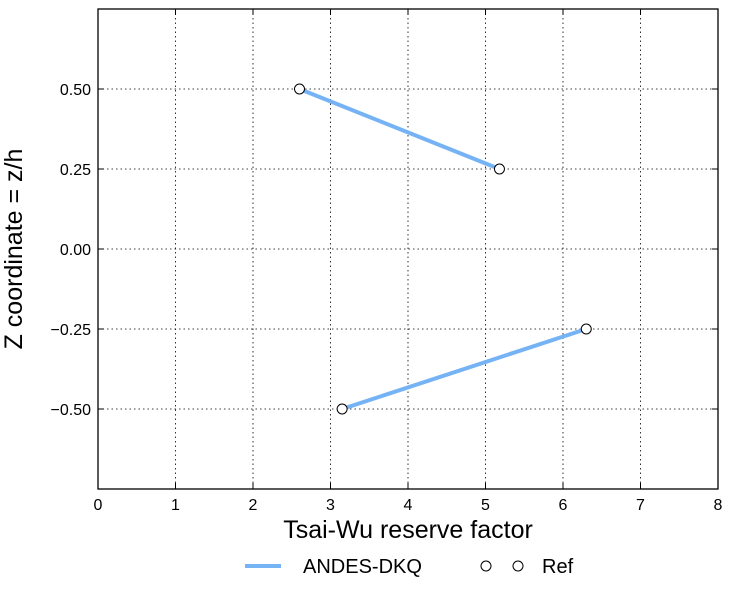  What do you see at coordinates (558, 567) in the screenshot?
I see `legend-label-ref: Ref` at bounding box center [558, 567].